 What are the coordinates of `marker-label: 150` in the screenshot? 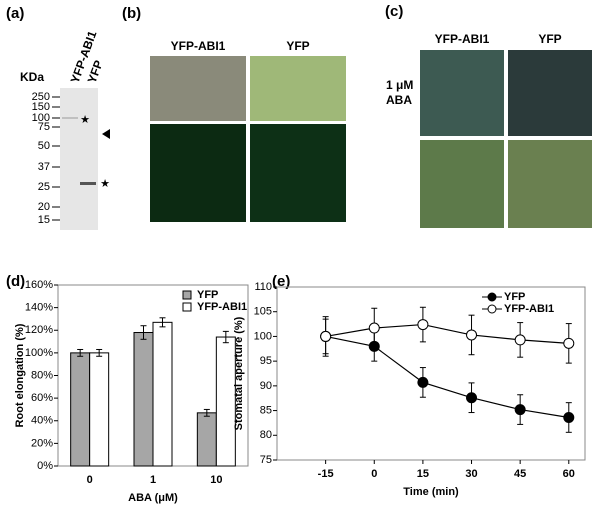 It's located at (41, 107).